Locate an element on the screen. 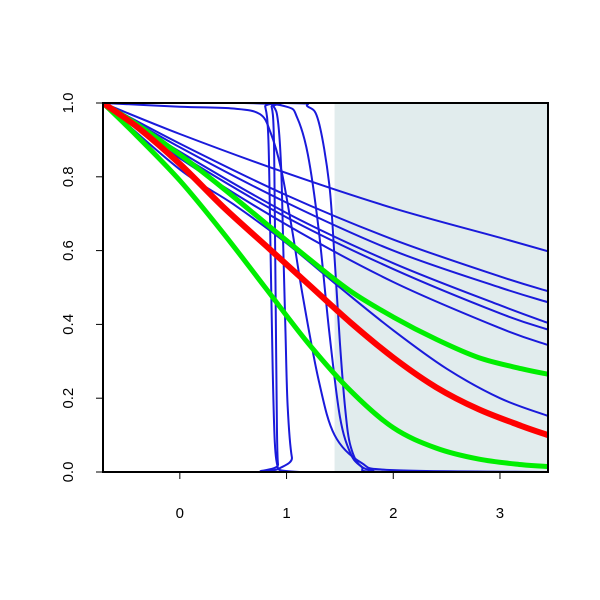 The height and width of the screenshot is (600, 600). y-tick-label: 0.8 is located at coordinates (68, 176).